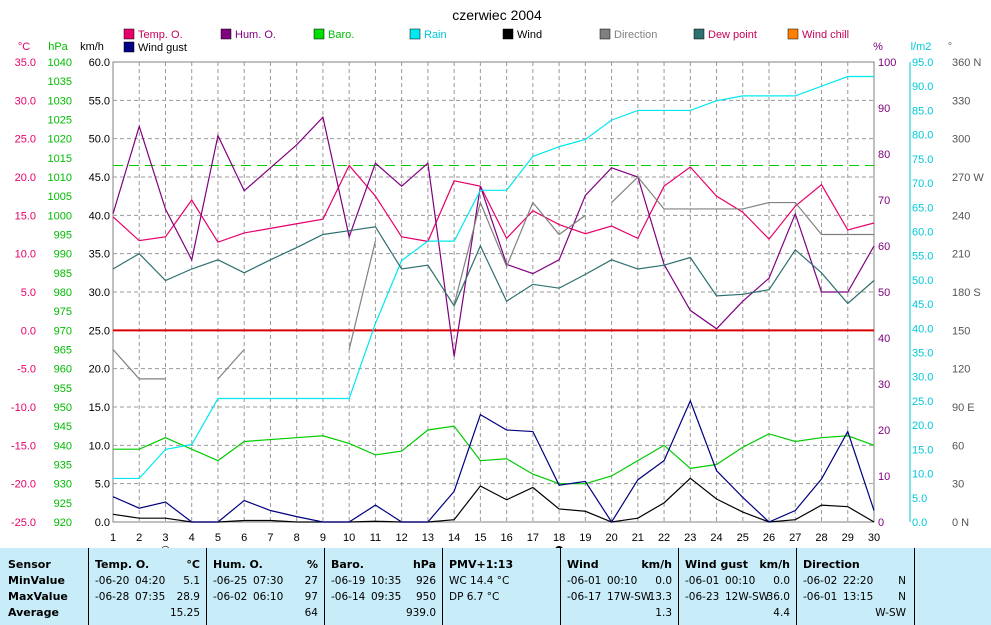  I want to click on tick-label-baro: 1025, so click(60, 121).